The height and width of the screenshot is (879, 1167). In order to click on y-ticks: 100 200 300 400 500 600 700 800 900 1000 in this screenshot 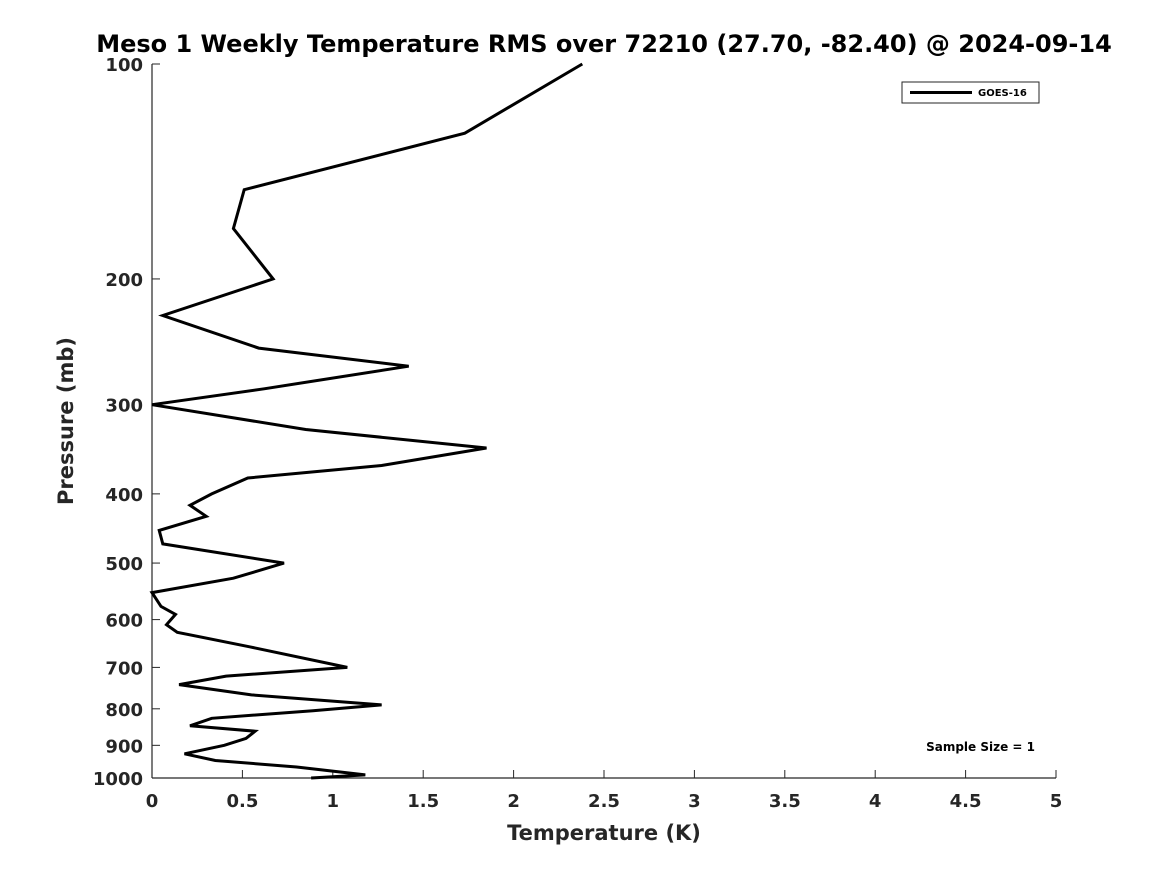, I will do `click(126, 422)`.